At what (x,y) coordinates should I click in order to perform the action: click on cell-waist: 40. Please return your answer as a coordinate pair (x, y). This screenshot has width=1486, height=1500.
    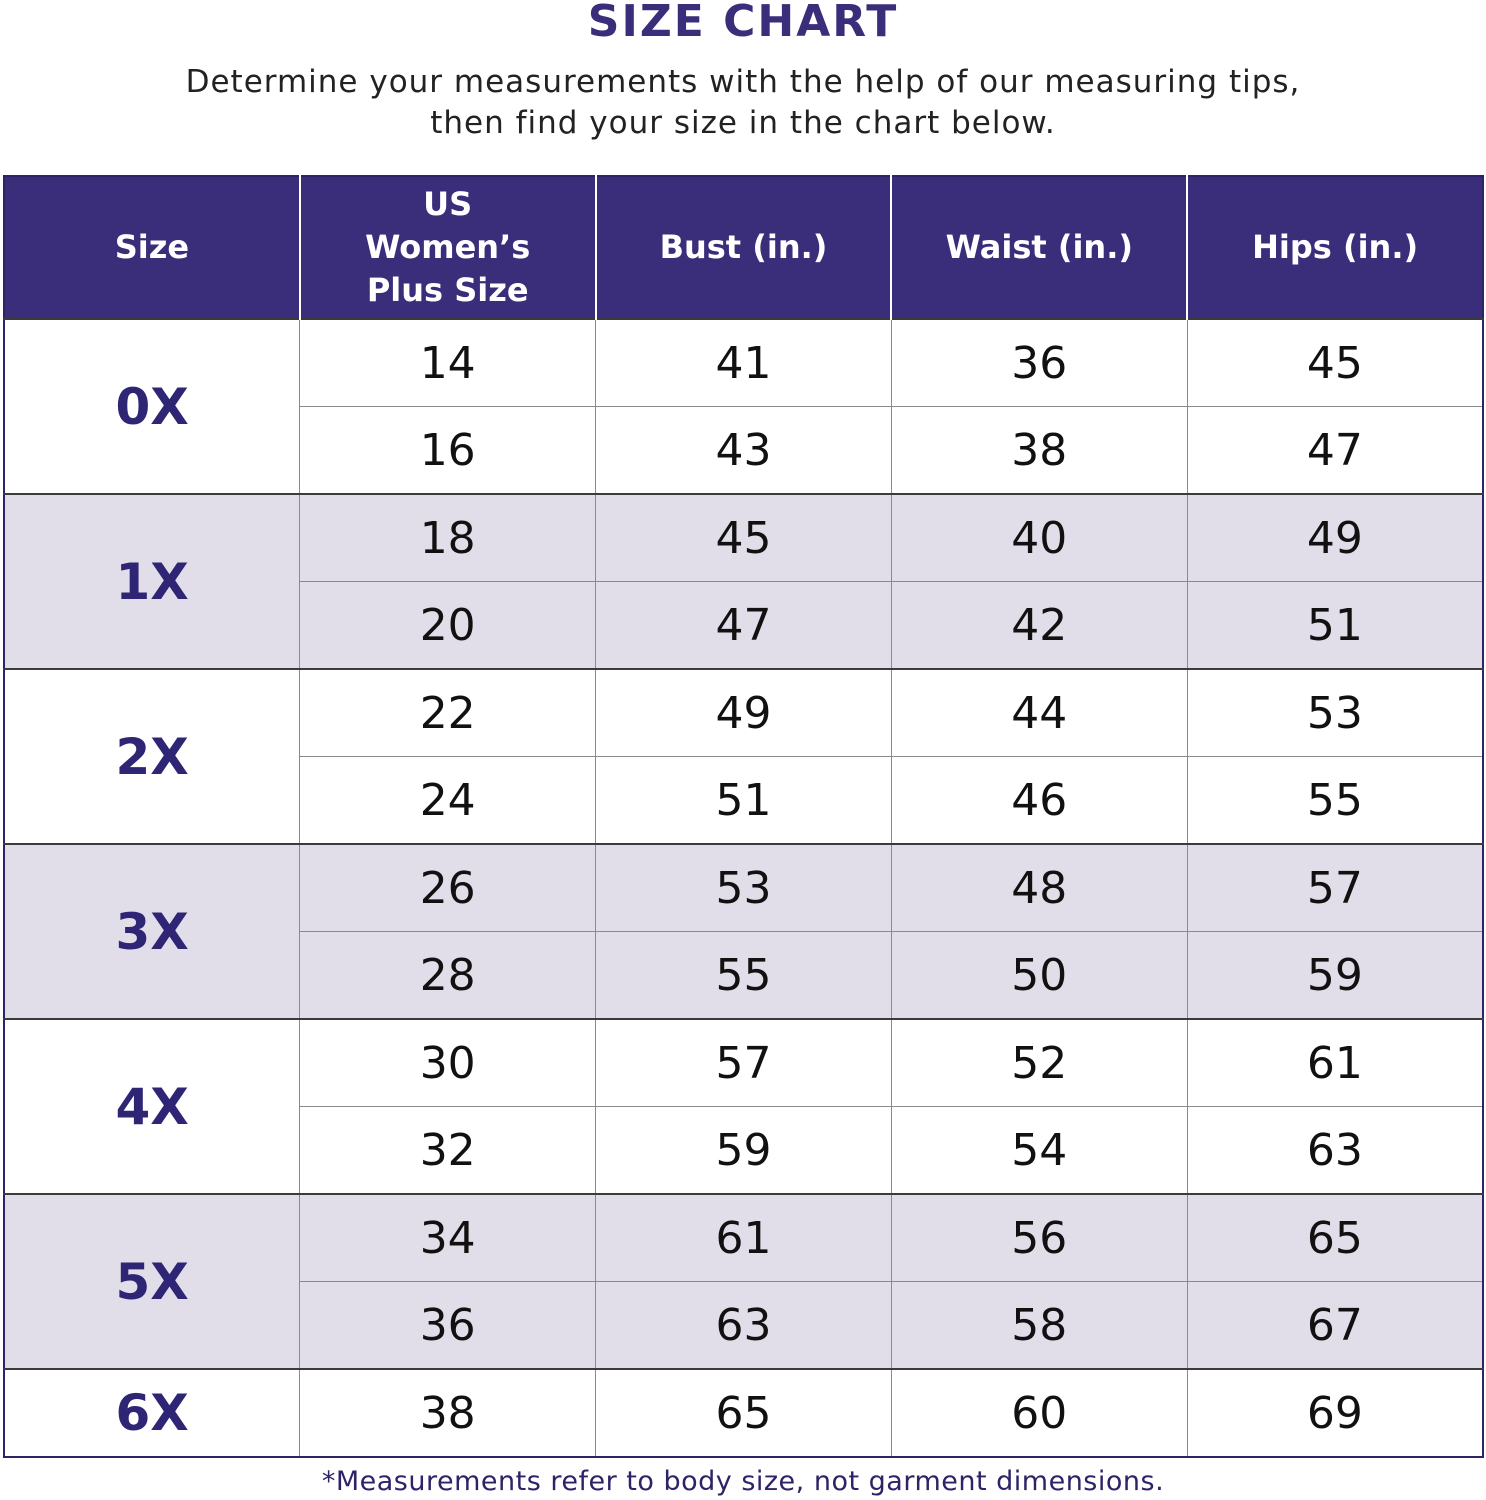
    Looking at the image, I should click on (1039, 537).